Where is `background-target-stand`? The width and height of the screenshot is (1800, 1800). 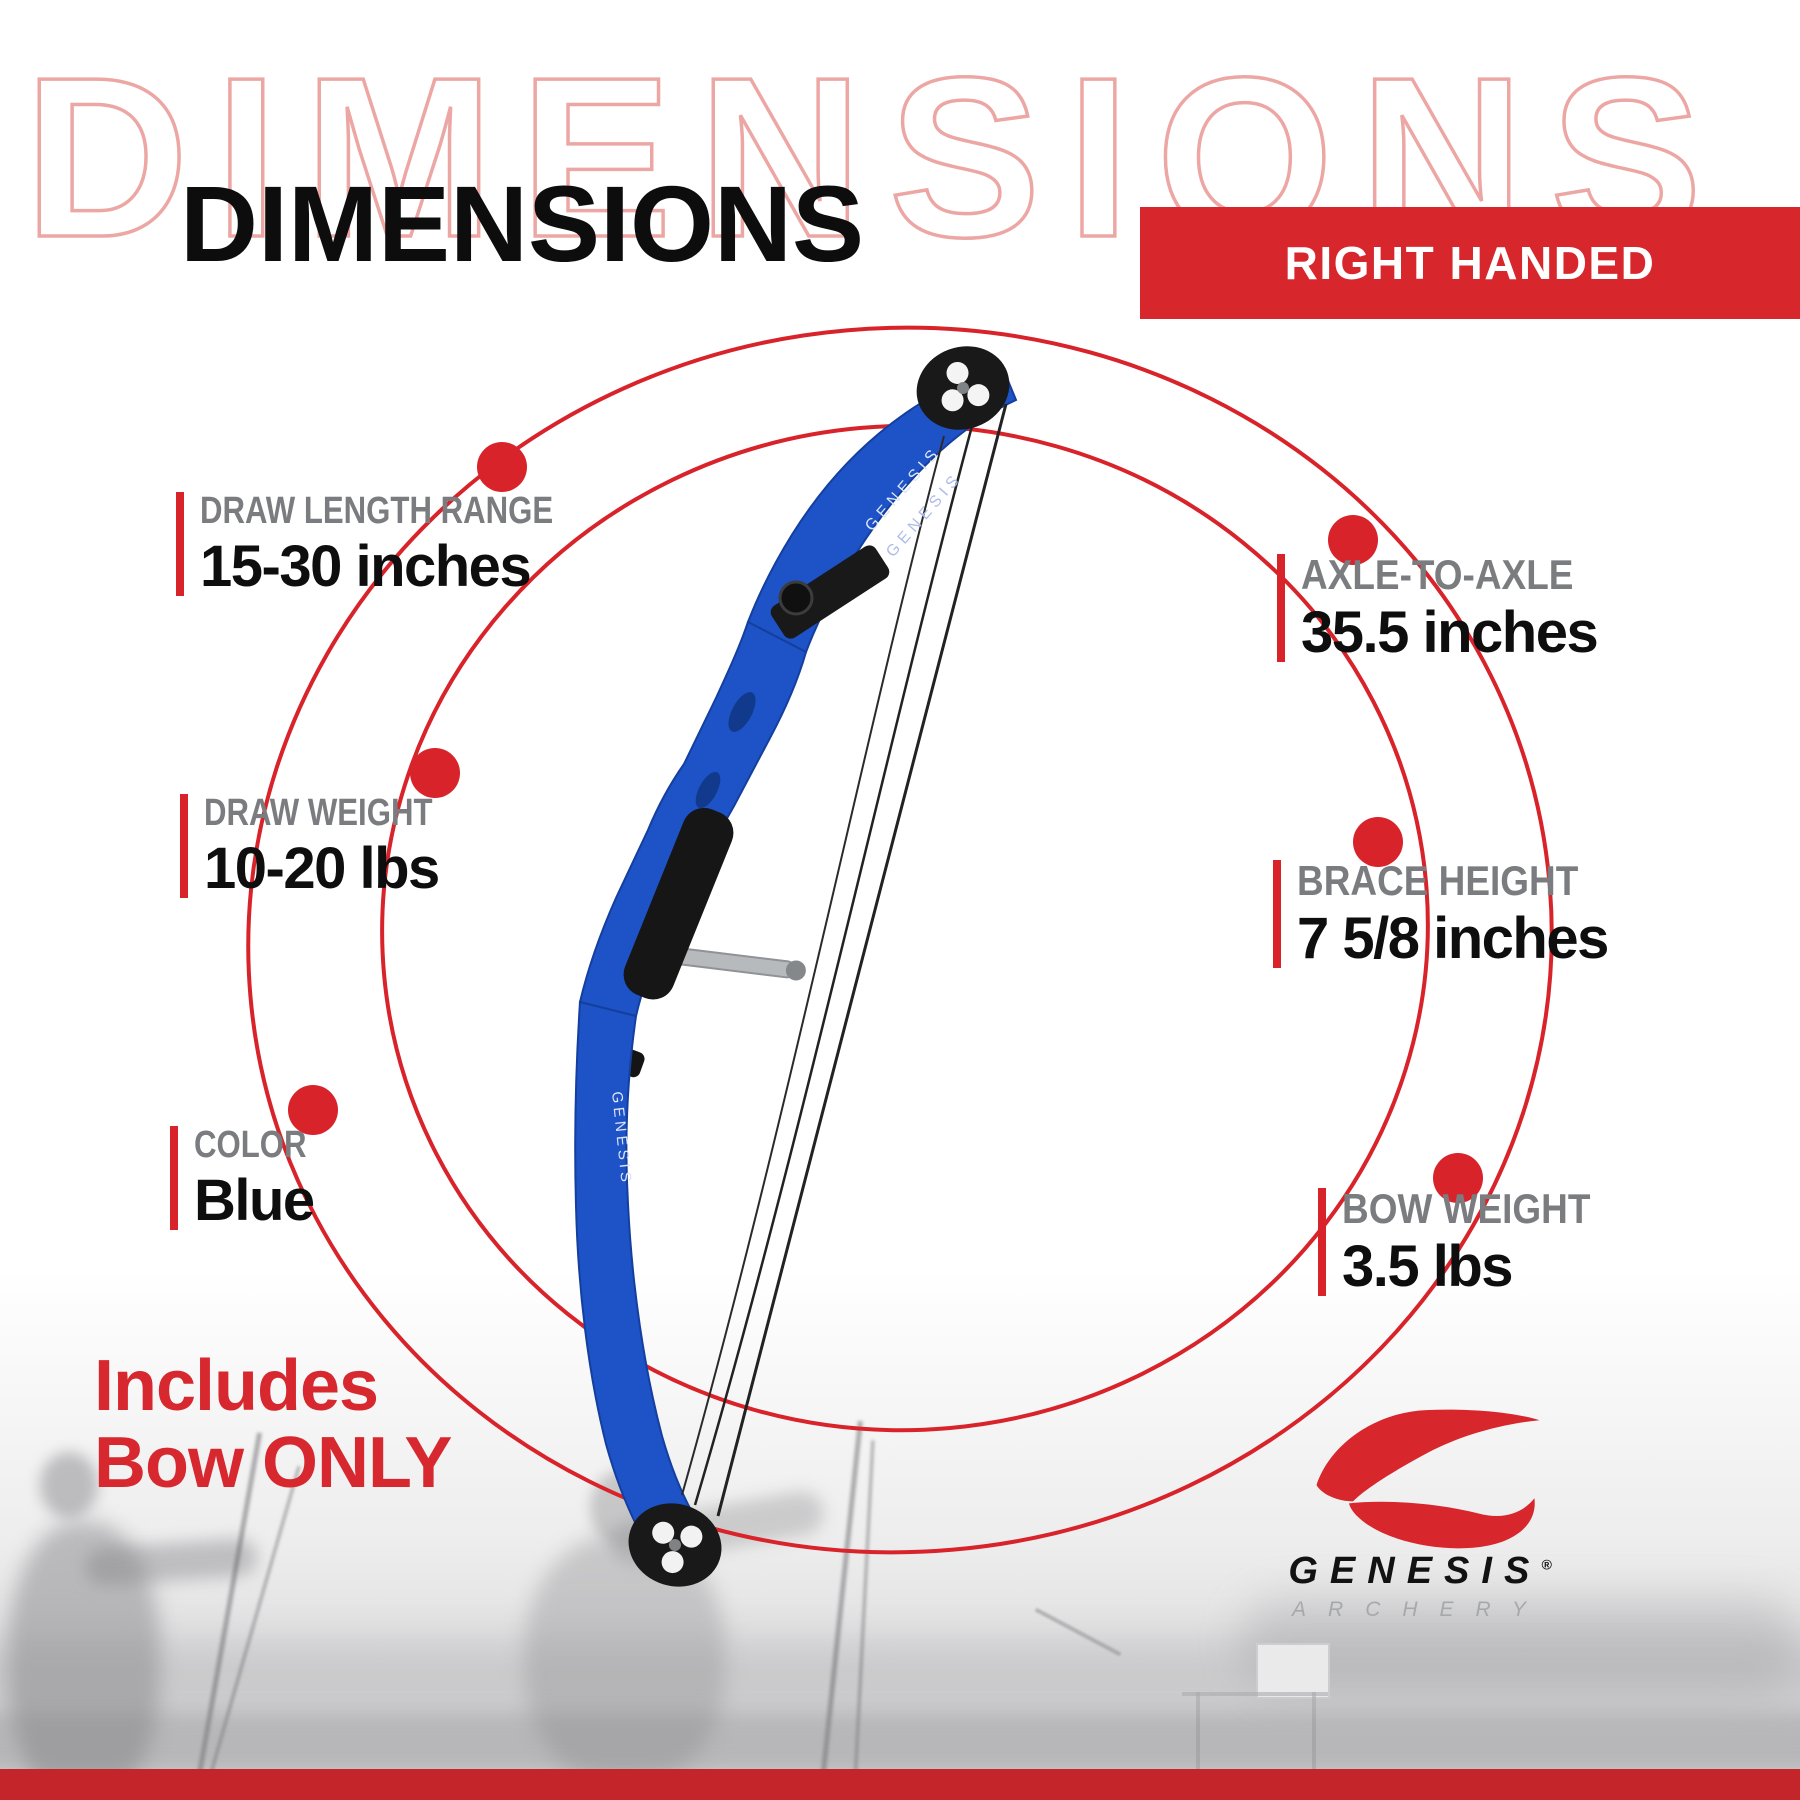 background-target-stand is located at coordinates (1255, 1694).